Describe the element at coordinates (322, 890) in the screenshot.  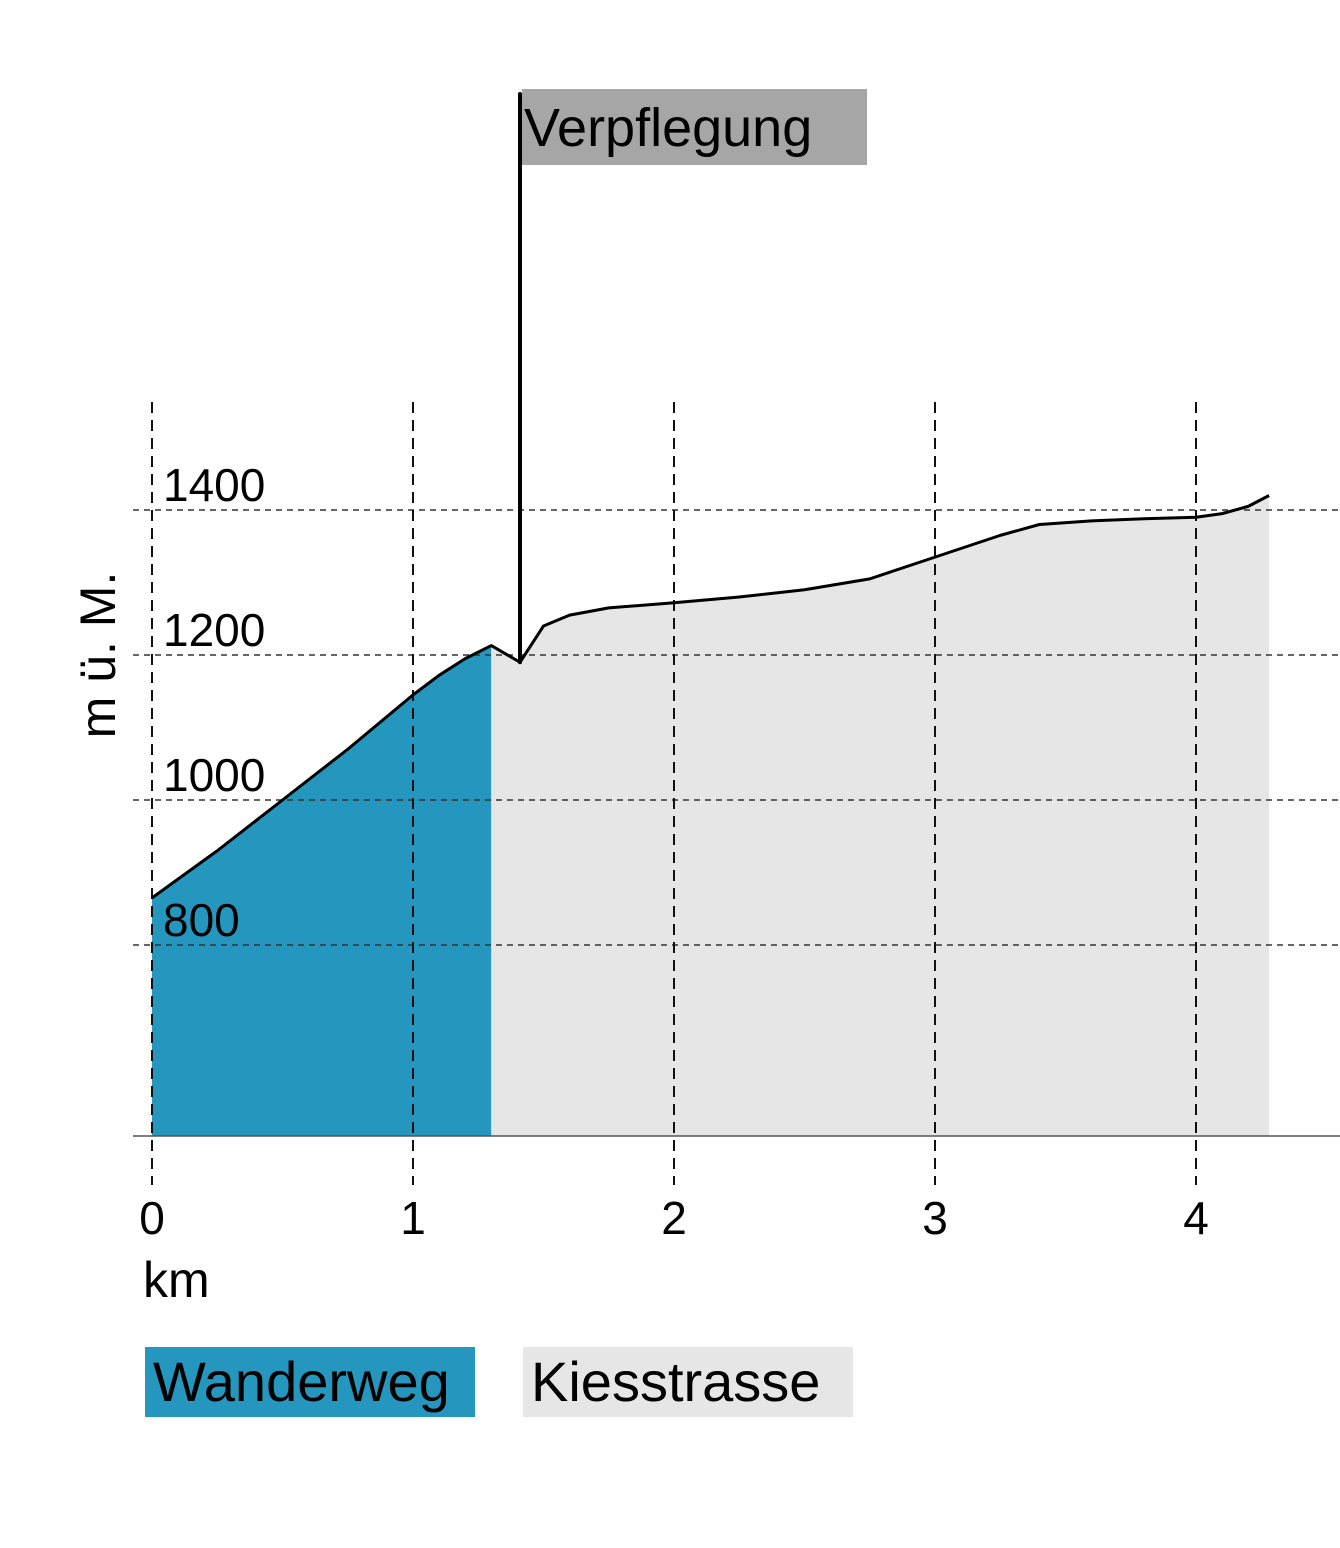
I see `area-wanderweg` at that location.